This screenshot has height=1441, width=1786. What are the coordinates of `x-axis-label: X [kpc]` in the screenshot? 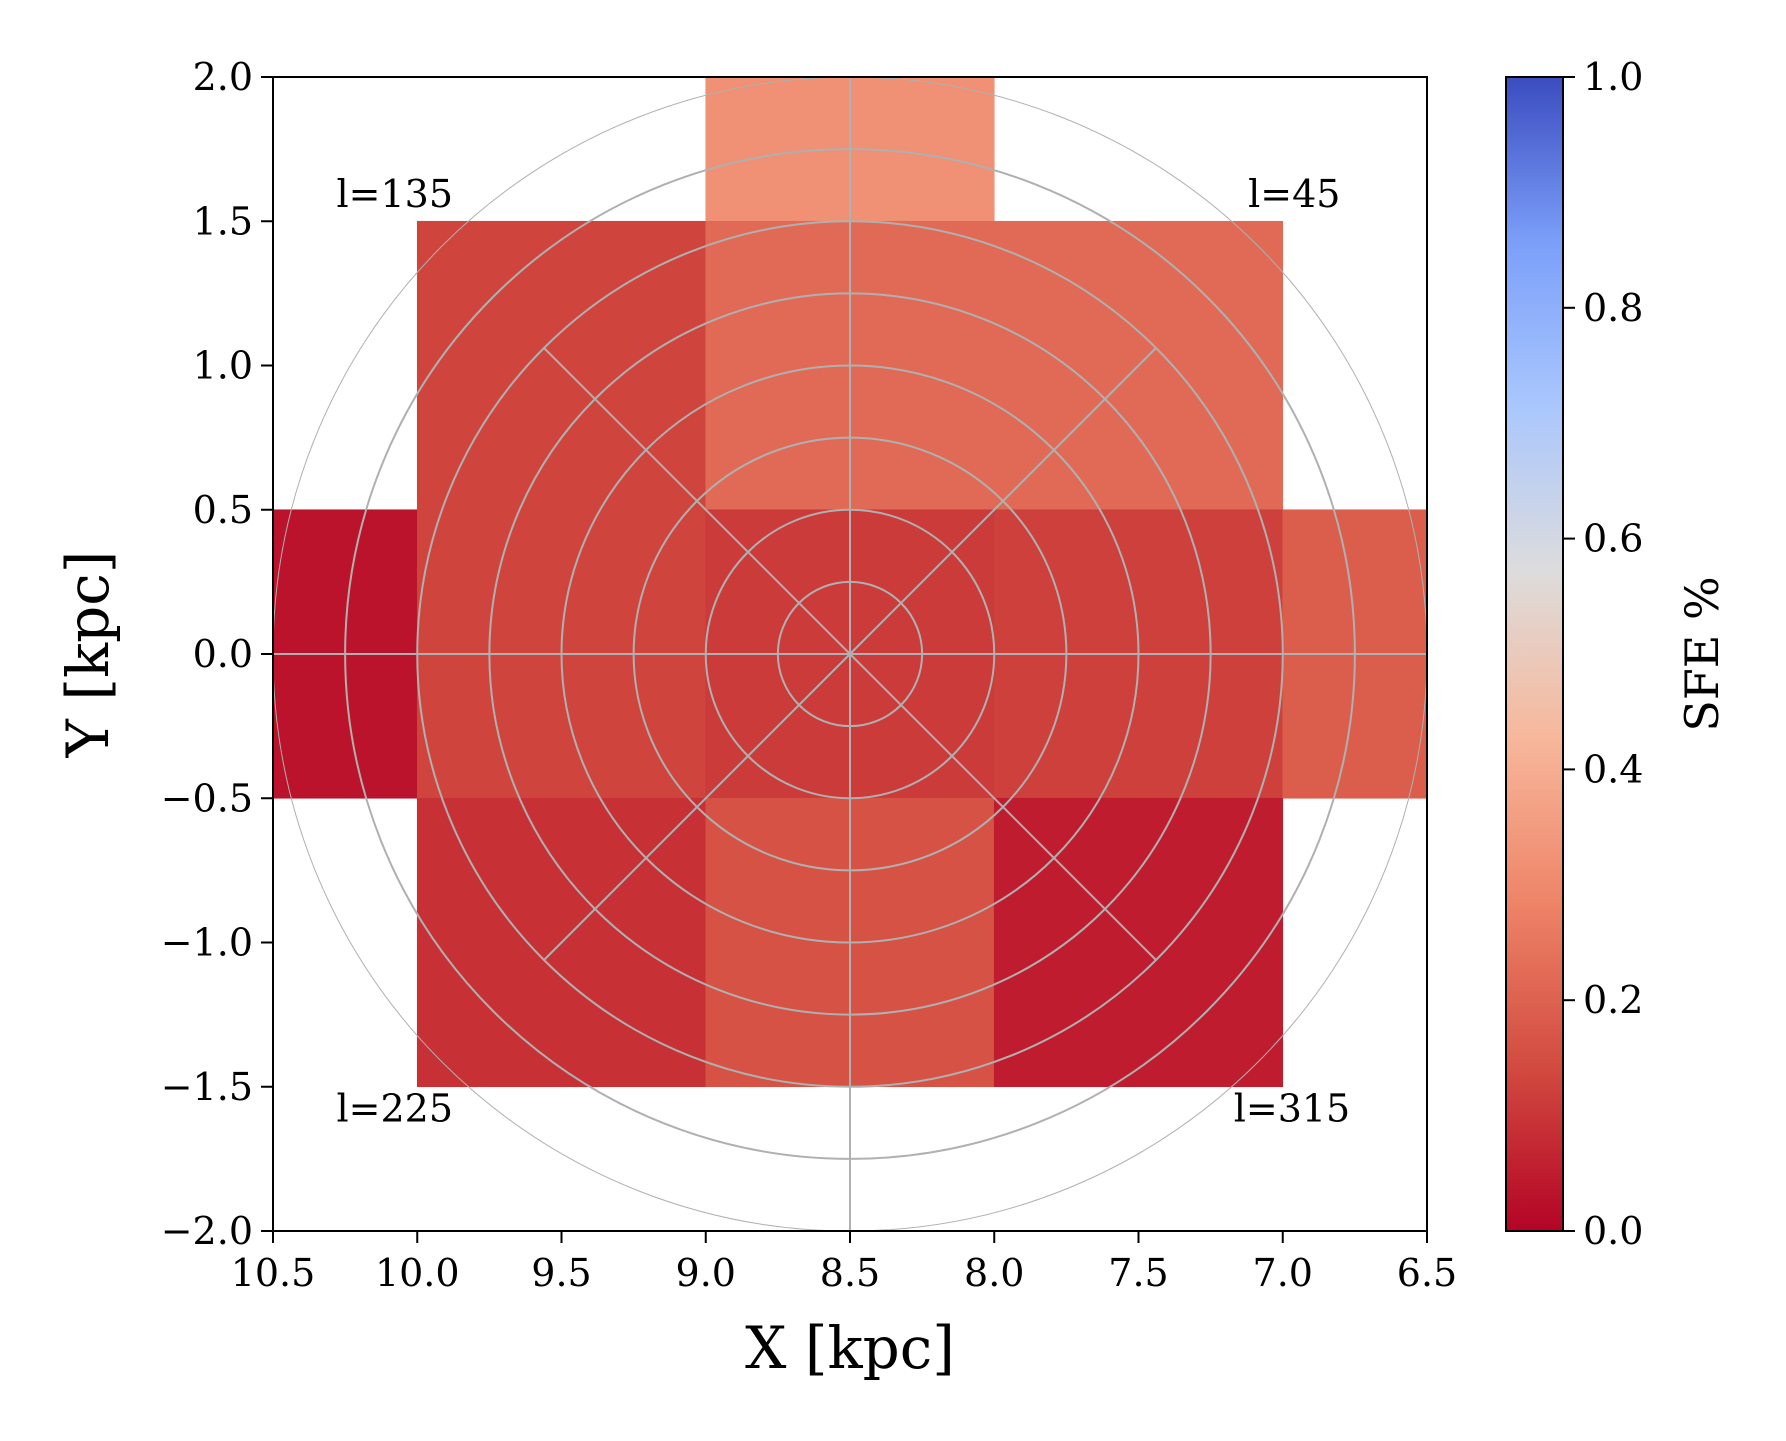 It's located at (850, 1348).